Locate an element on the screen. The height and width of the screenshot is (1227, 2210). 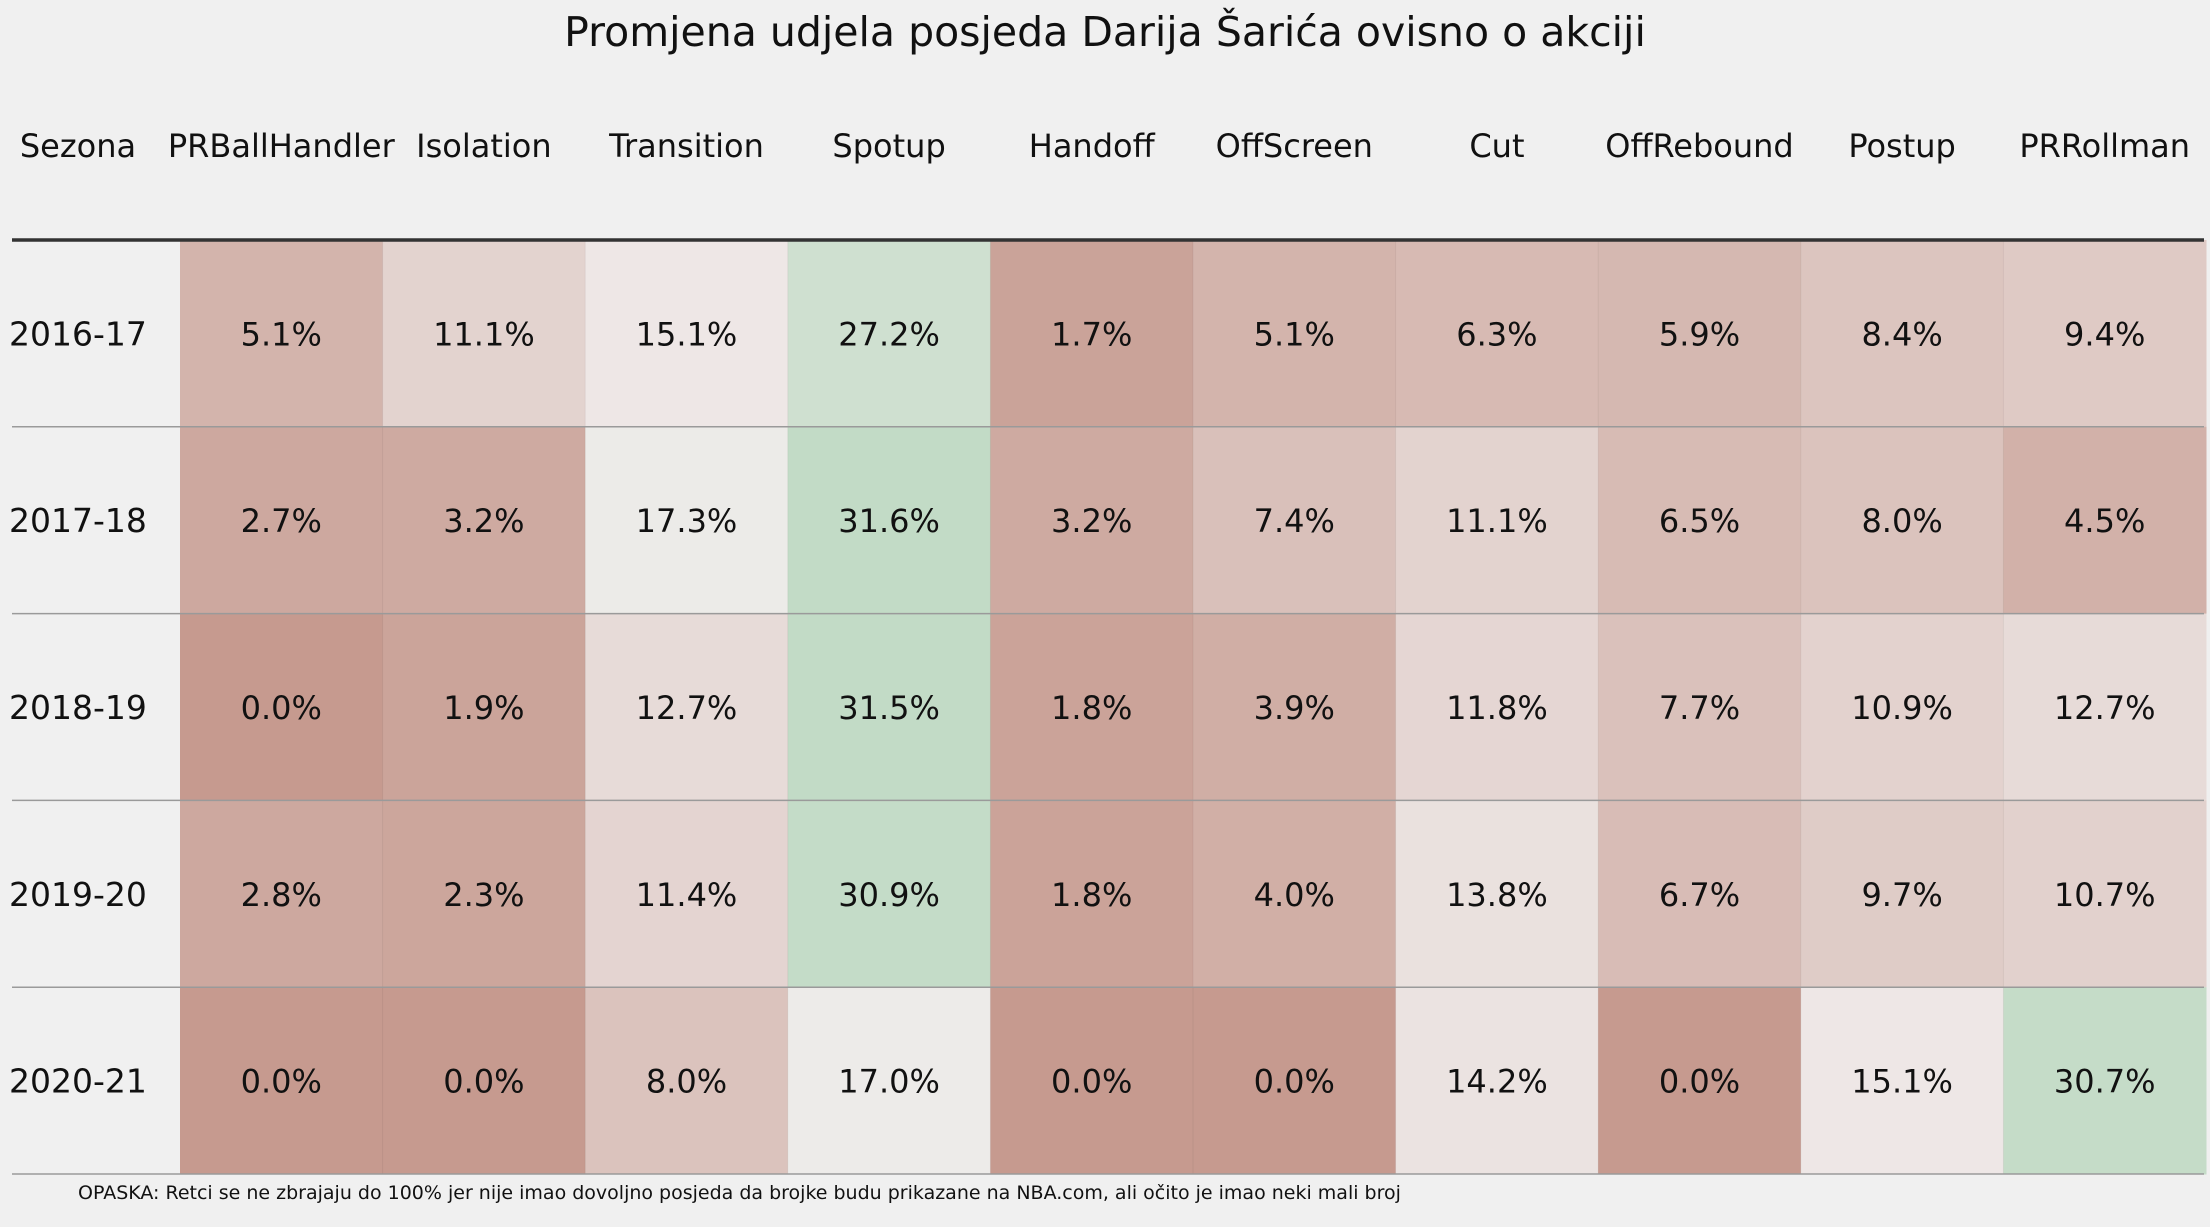
cell-value-label: 9.4% is located at coordinates (2104, 334).